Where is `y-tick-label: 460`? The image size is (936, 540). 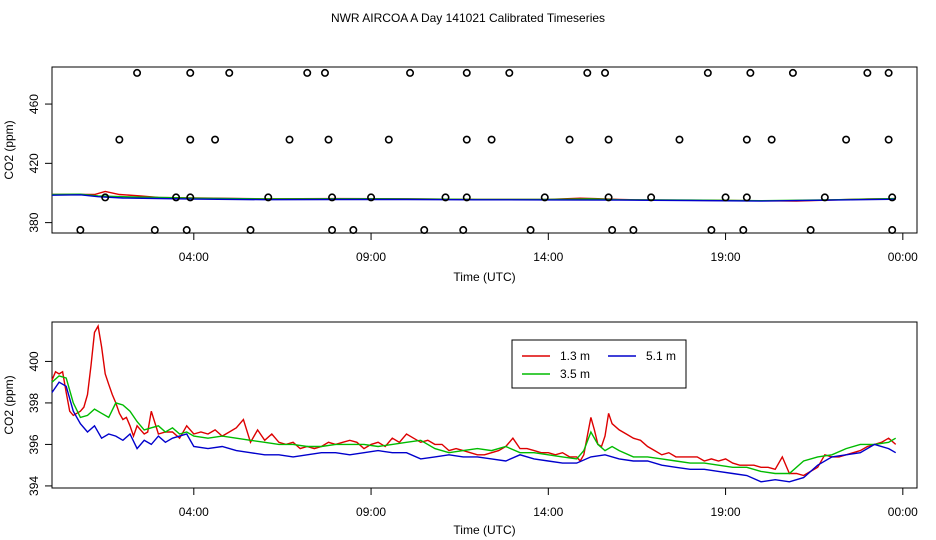 y-tick-label: 460 is located at coordinates (34, 104).